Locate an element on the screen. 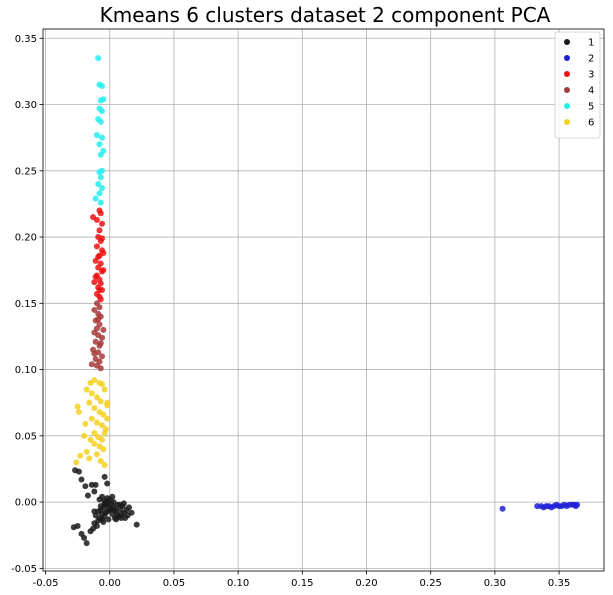  legend-label: 3 is located at coordinates (591, 75).